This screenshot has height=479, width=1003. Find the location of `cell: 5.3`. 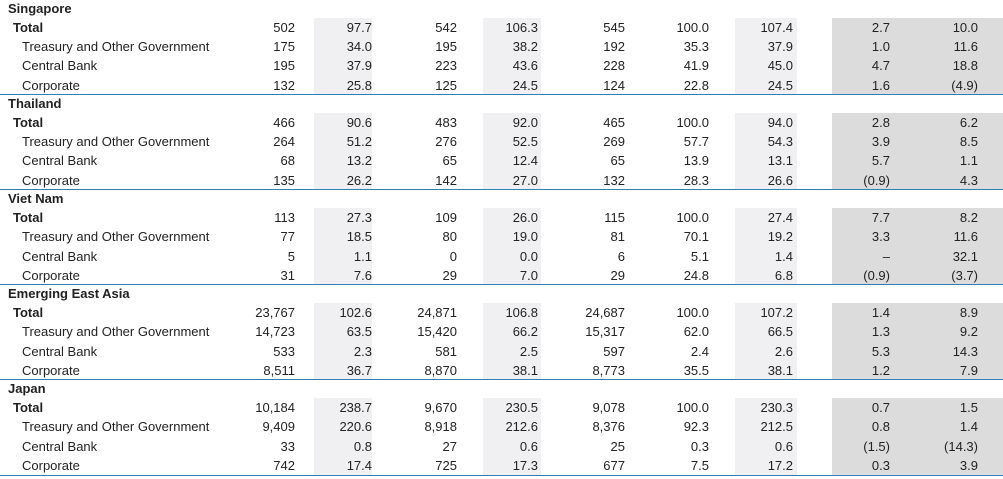

cell: 5.3 is located at coordinates (880, 351).